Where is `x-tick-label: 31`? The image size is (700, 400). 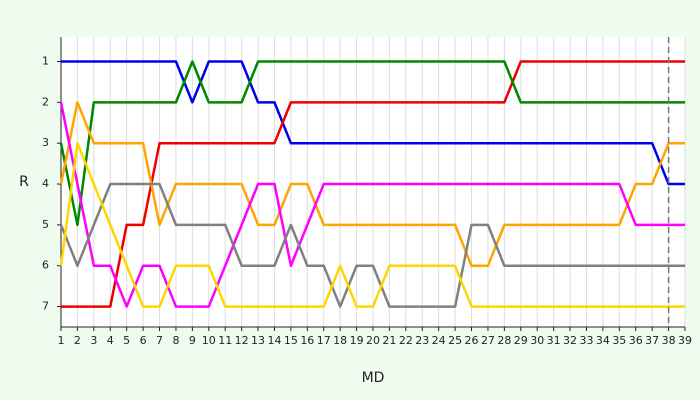 x-tick-label: 31 is located at coordinates (554, 340).